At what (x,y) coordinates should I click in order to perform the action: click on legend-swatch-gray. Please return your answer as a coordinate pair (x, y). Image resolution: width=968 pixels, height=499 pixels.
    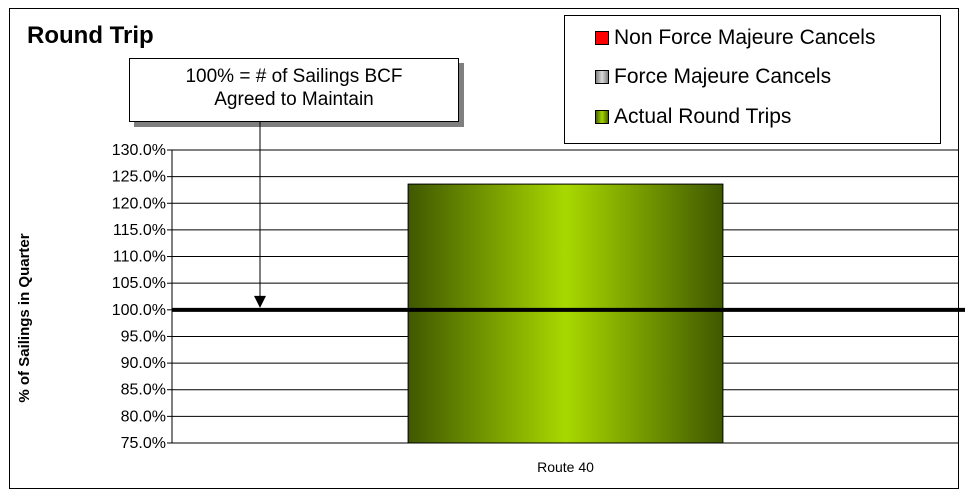
    Looking at the image, I should click on (602, 77).